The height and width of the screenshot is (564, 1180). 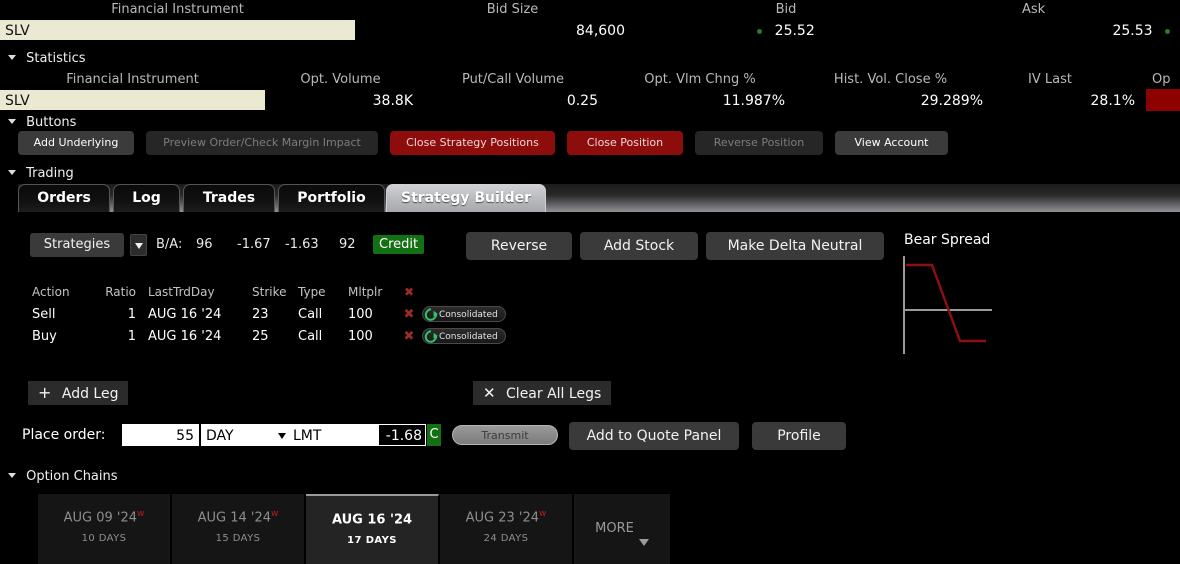 What do you see at coordinates (275, 514) in the screenshot?
I see `weekly-marker: w` at bounding box center [275, 514].